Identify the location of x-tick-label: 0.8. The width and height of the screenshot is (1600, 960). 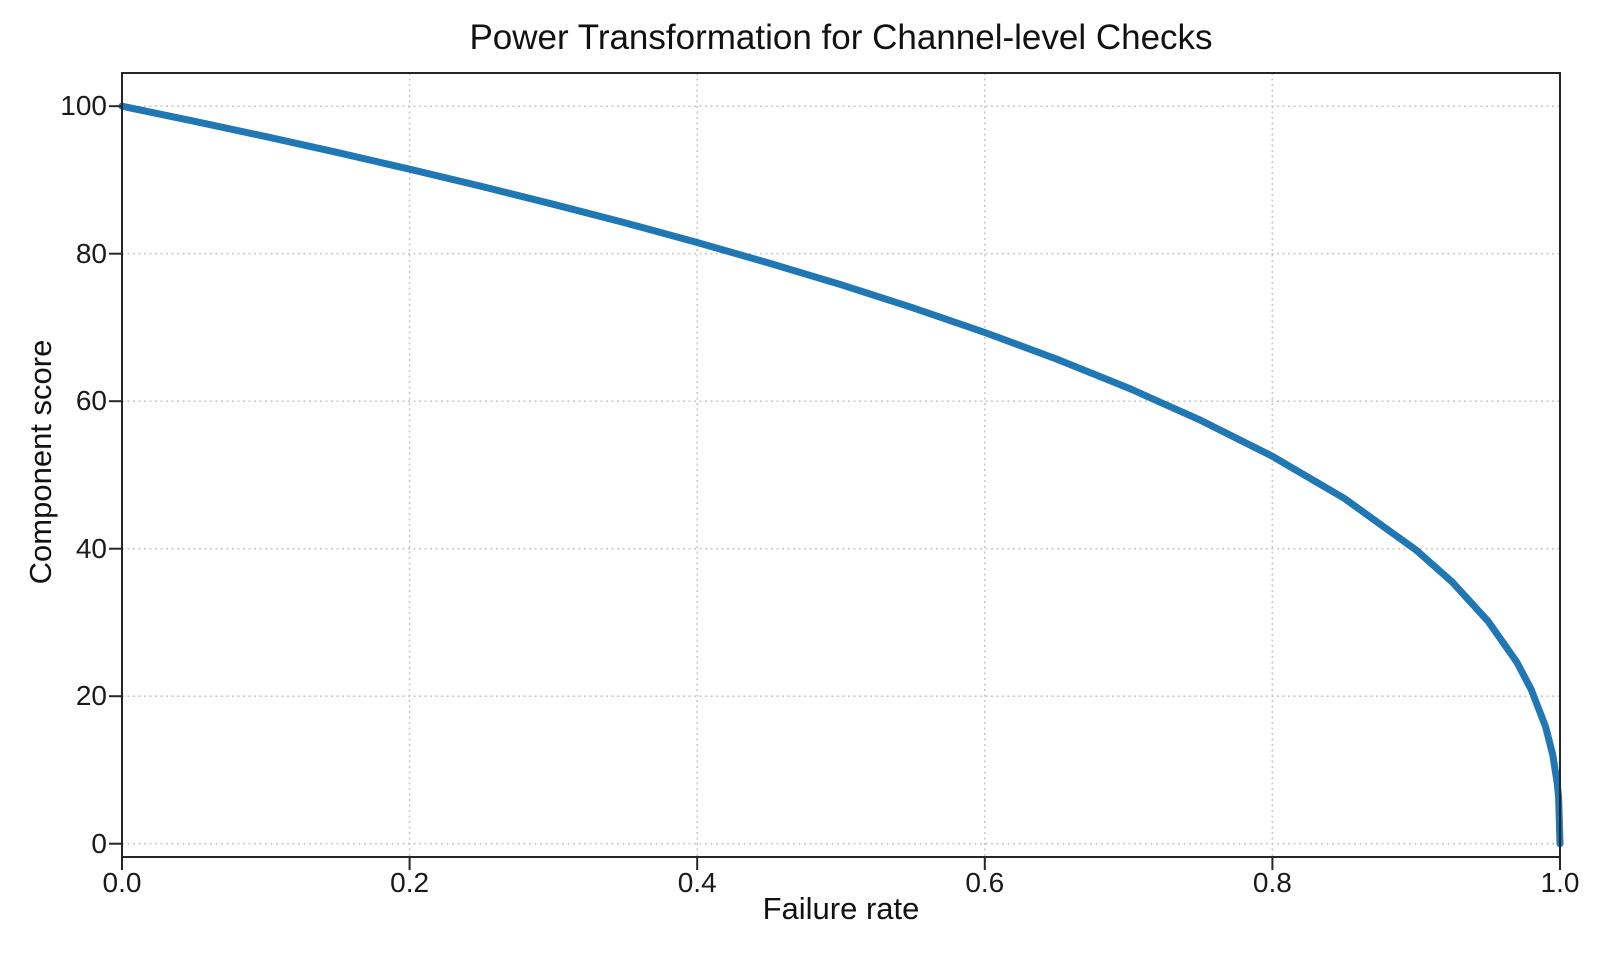
(1272, 882).